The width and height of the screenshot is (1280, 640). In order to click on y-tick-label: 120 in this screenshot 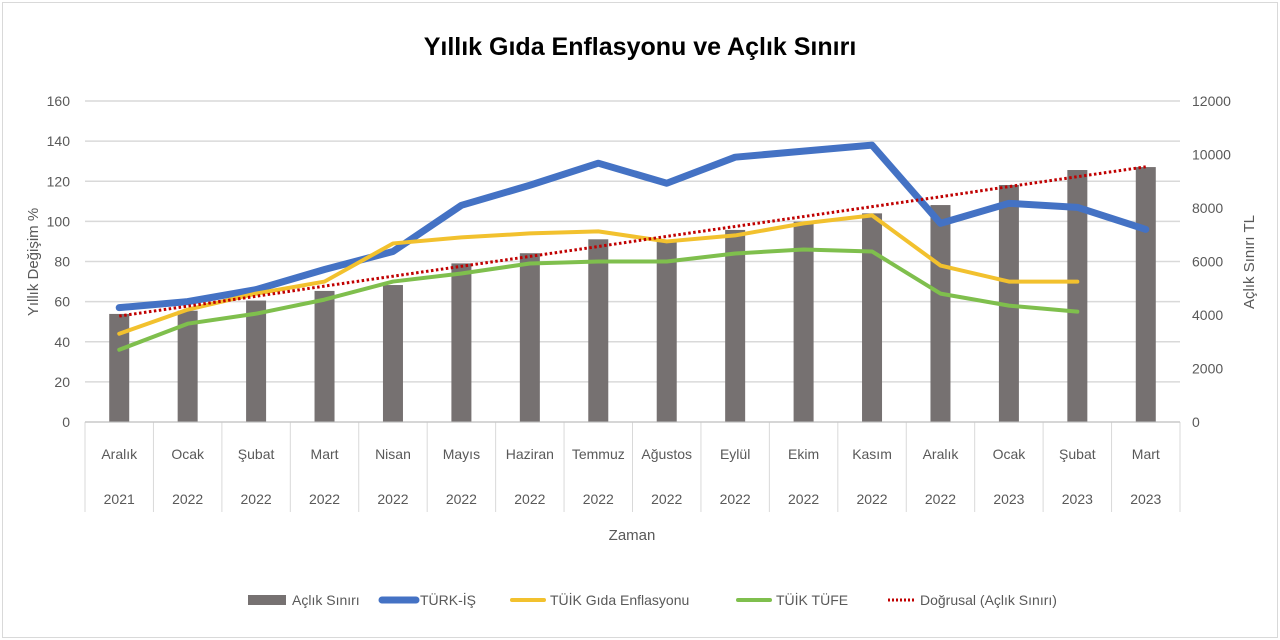, I will do `click(59, 181)`.